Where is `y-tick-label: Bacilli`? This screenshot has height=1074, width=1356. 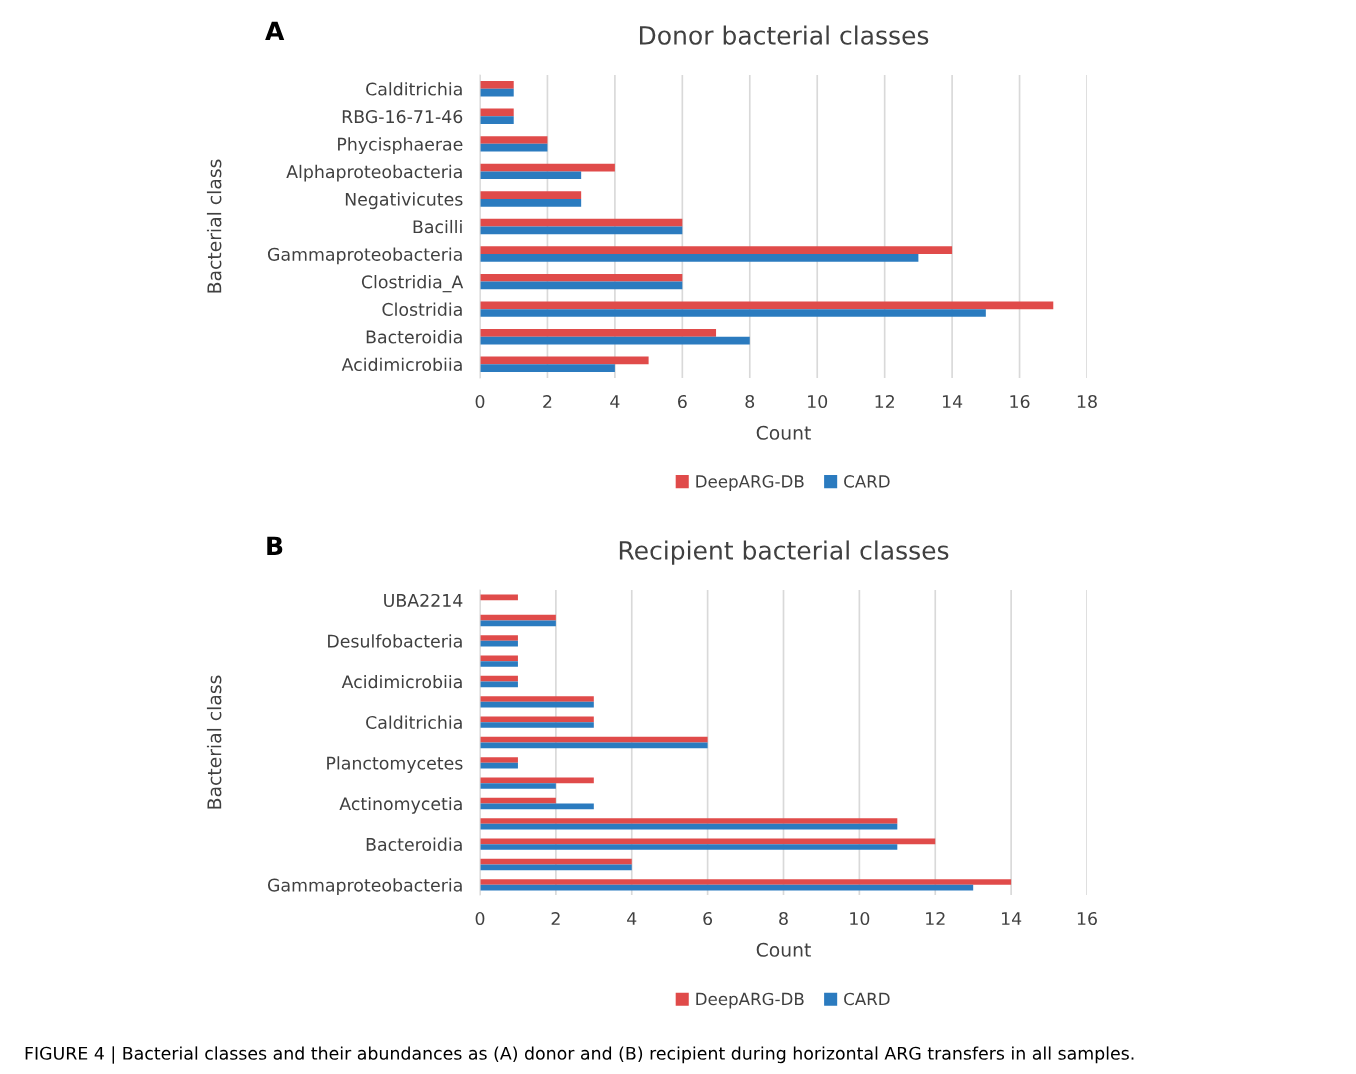
y-tick-label: Bacilli is located at coordinates (437, 226).